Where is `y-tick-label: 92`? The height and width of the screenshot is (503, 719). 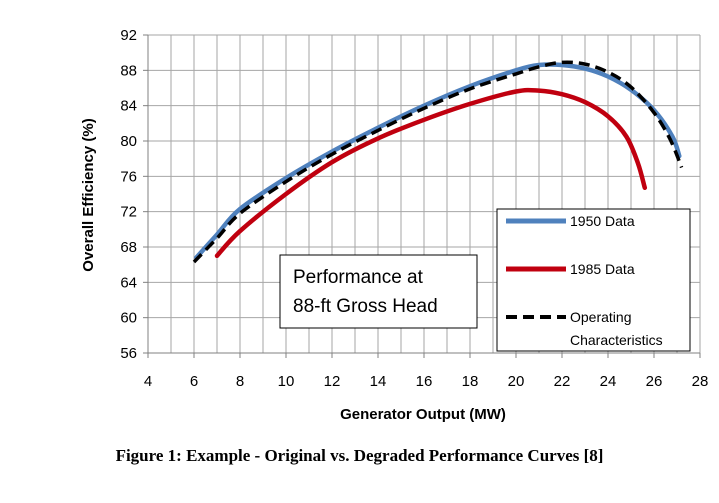 y-tick-label: 92 is located at coordinates (128, 35).